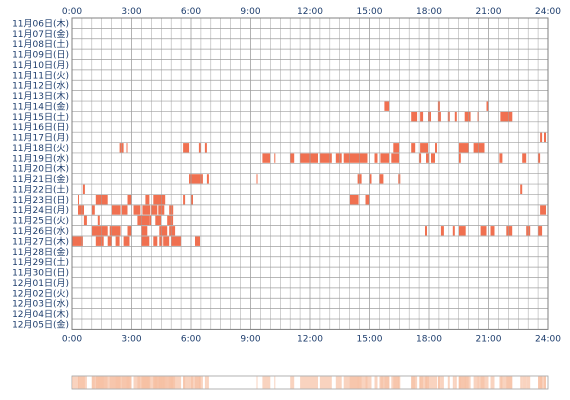  What do you see at coordinates (429, 339) in the screenshot?
I see `x-tick-label-bottom: 18:00` at bounding box center [429, 339].